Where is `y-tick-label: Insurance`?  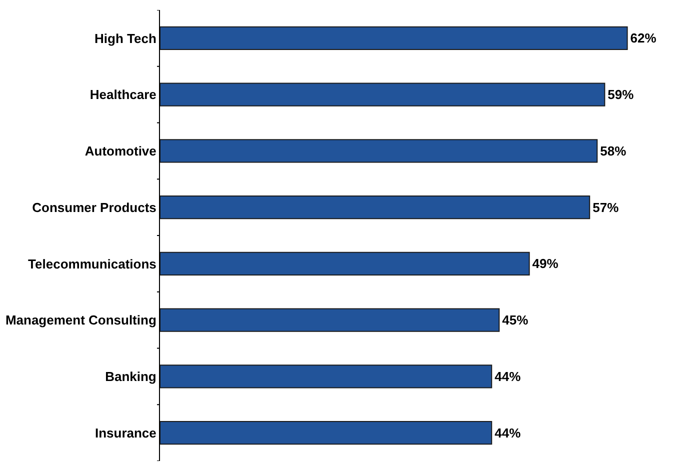 y-tick-label: Insurance is located at coordinates (125, 432).